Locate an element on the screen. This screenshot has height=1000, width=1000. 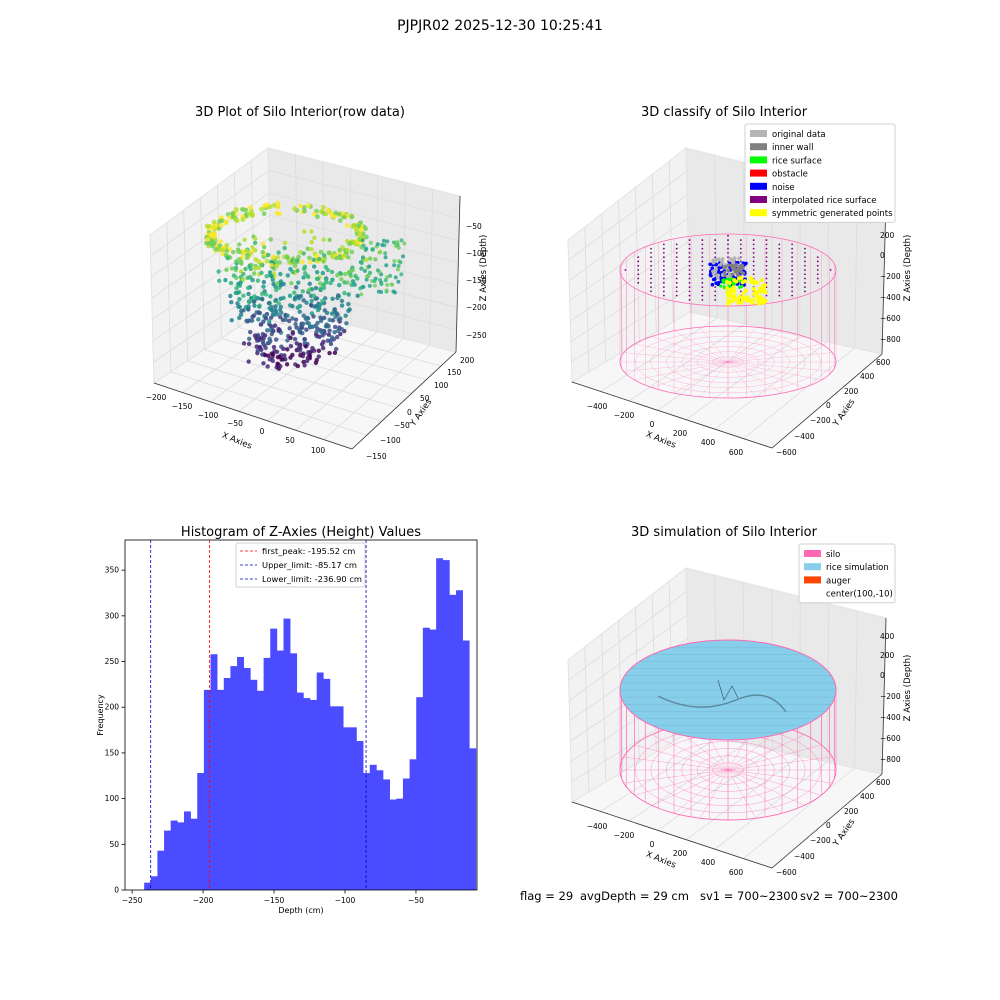
rice-surface-point is located at coordinates (740, 287).